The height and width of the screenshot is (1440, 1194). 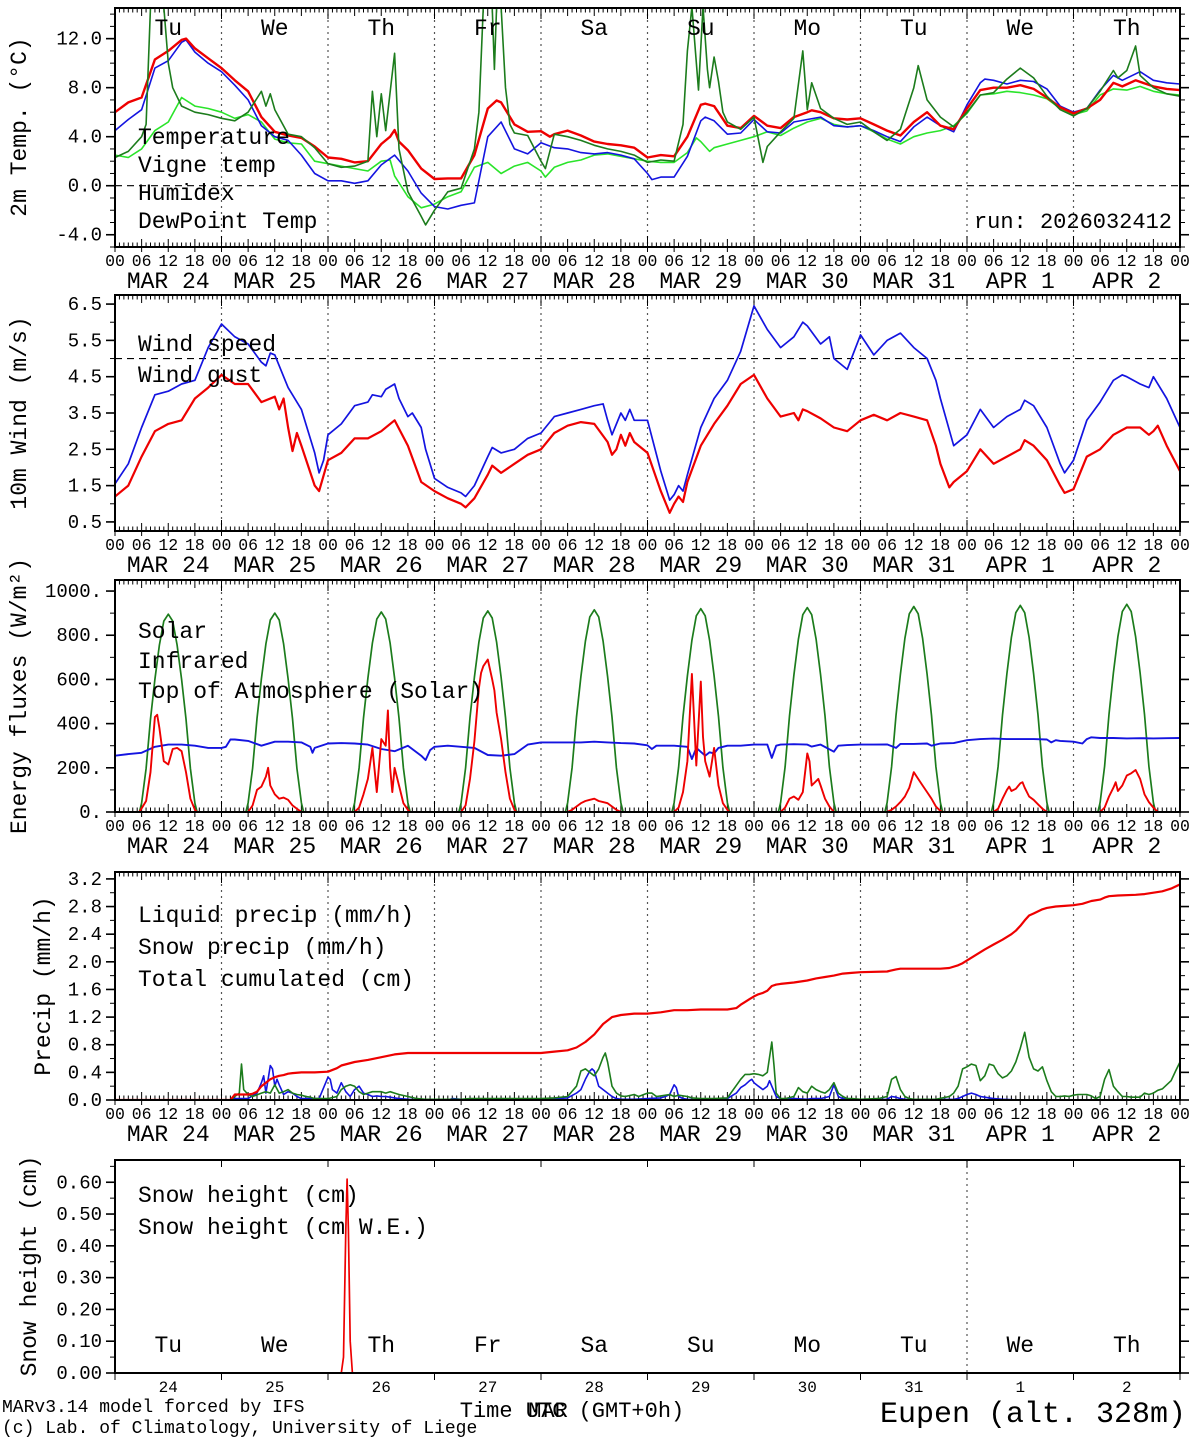 What do you see at coordinates (79, 1342) in the screenshot?
I see `svg-text: 0.10` at bounding box center [79, 1342].